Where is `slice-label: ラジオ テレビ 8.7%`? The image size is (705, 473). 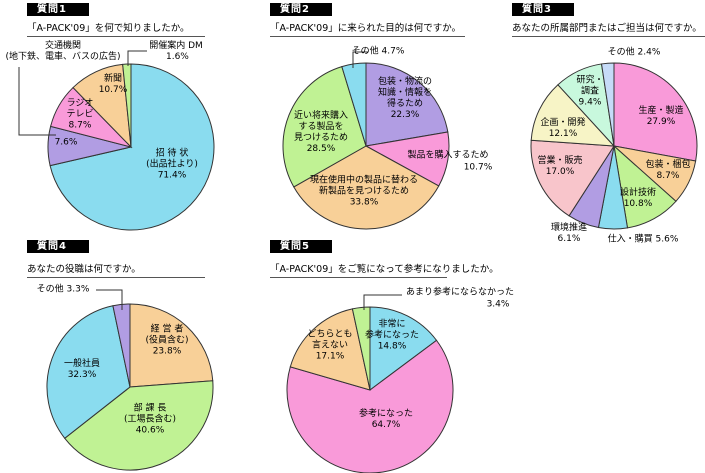
slice-label: ラジオ テレビ 8.7% is located at coordinates (79, 115).